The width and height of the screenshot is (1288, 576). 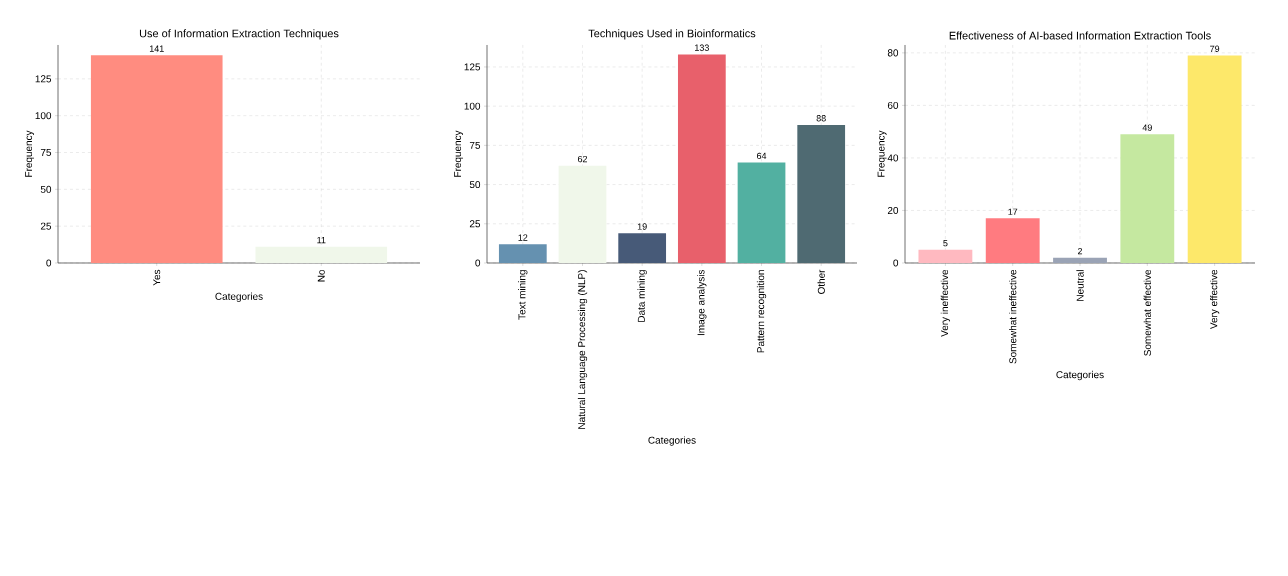 I want to click on x-tick-label: Image analysis, so click(x=702, y=302).